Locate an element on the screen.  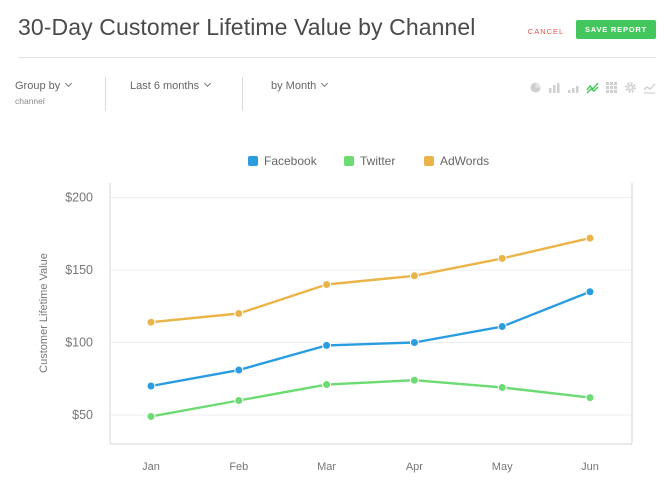
series-adwords is located at coordinates (370, 280).